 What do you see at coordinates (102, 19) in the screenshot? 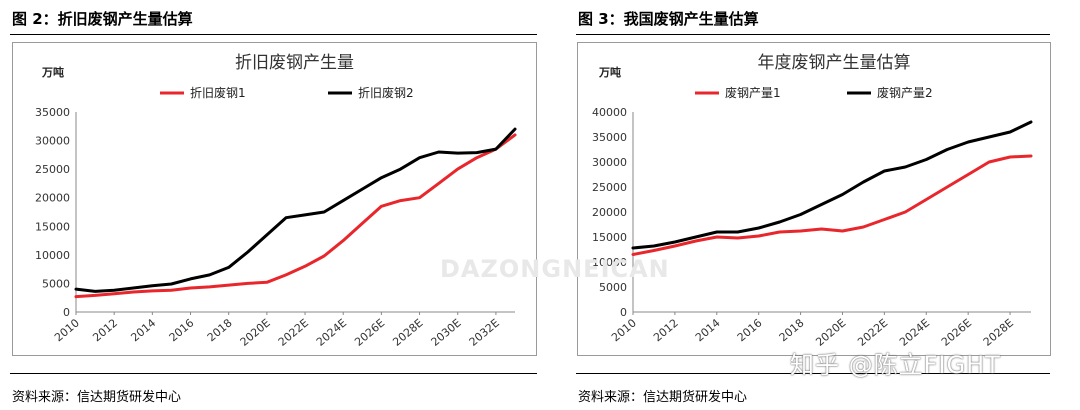
I see `figure-title-left: 图 2：折旧废钢产生量估算` at bounding box center [102, 19].